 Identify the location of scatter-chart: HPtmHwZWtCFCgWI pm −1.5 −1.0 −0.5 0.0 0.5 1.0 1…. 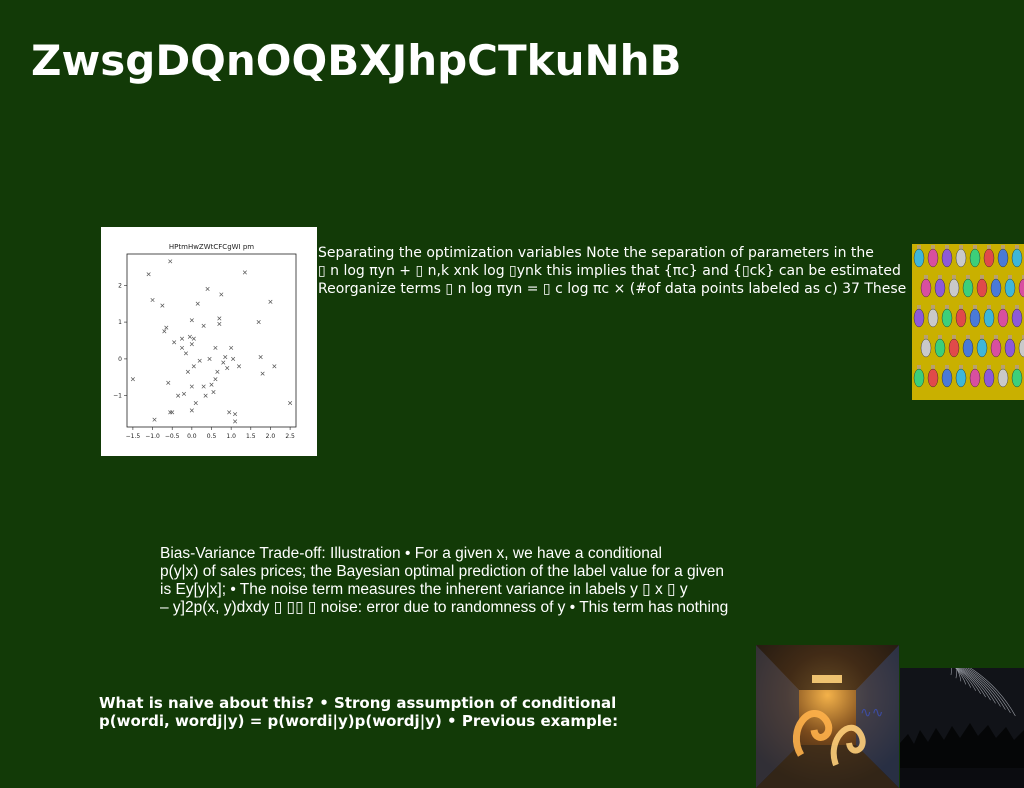
(209, 341).